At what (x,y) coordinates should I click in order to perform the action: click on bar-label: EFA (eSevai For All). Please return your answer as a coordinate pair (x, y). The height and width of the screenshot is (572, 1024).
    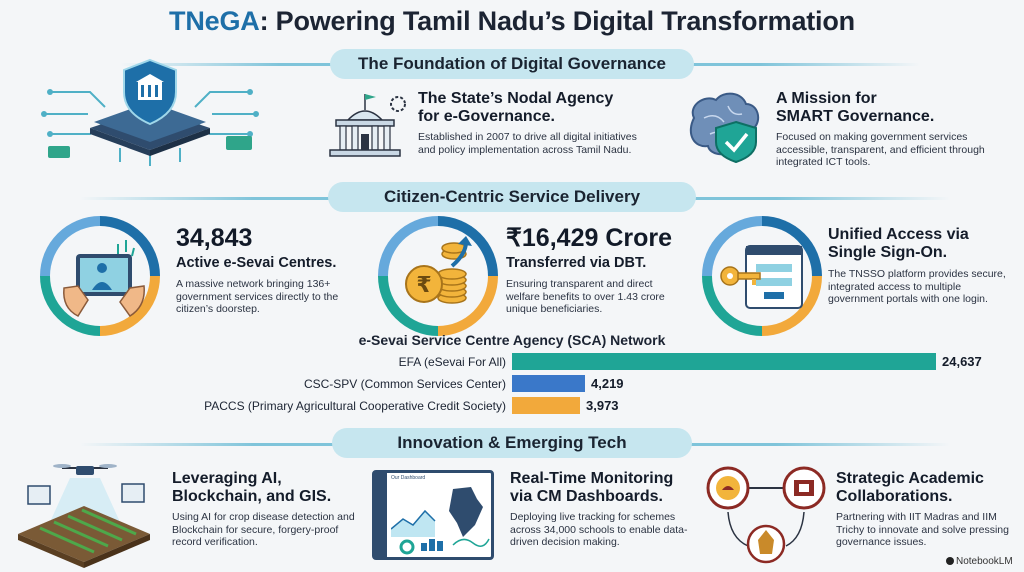
    Looking at the image, I should click on (452, 362).